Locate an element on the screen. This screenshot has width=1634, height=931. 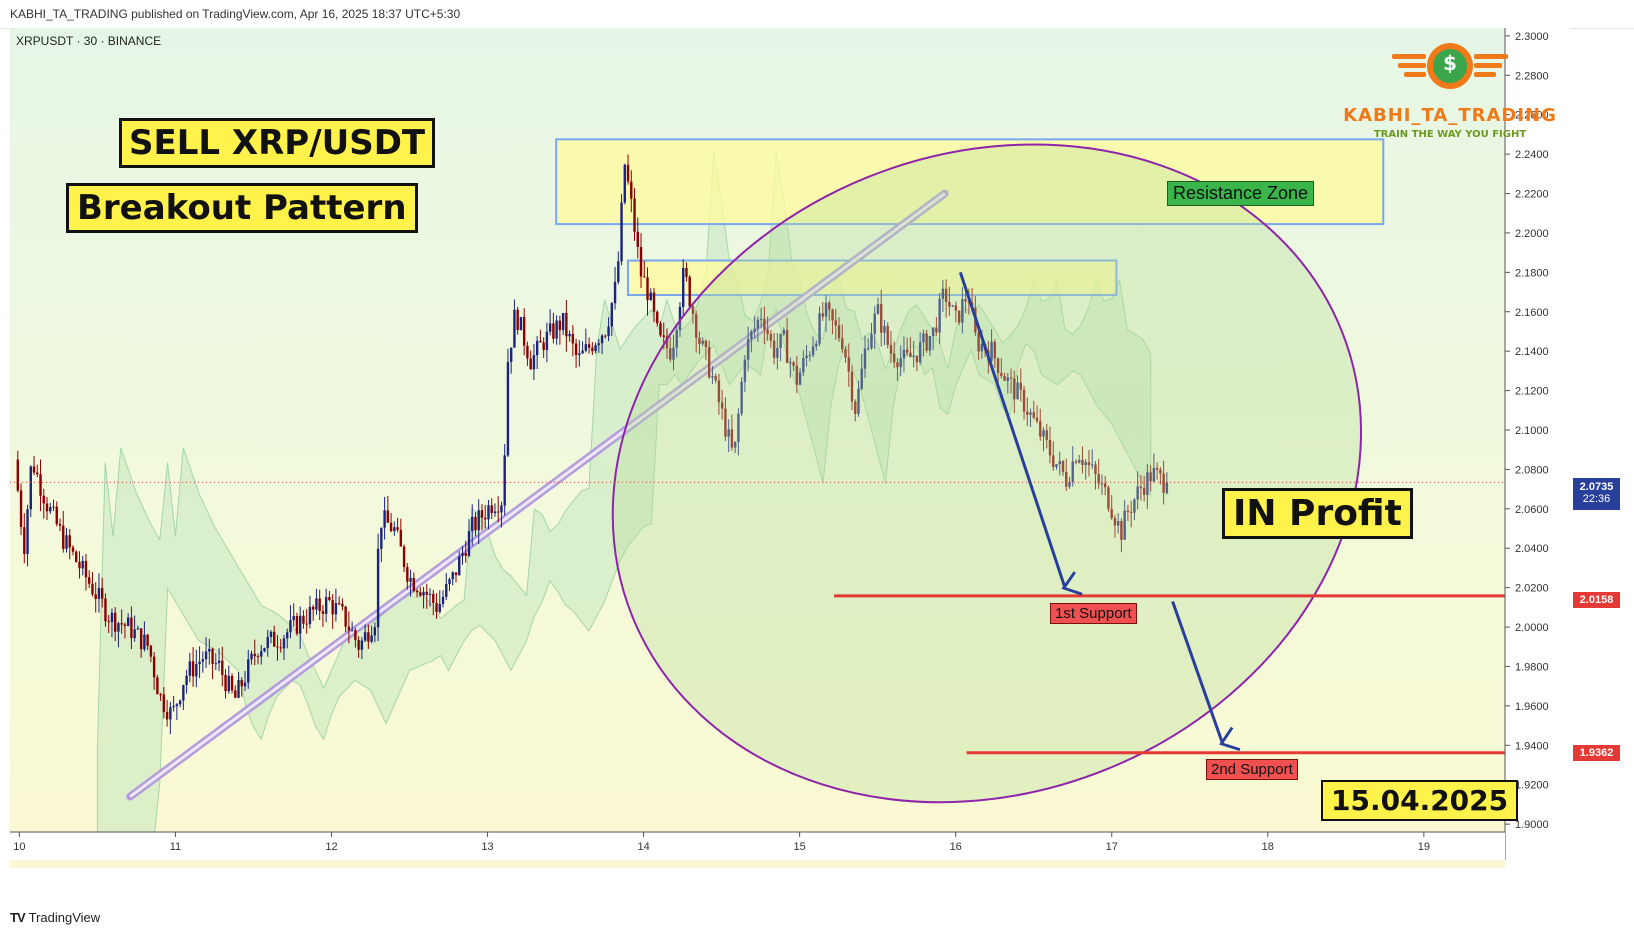
ticker-label: XRPUSDT · 30 · BINANCE is located at coordinates (89, 41).